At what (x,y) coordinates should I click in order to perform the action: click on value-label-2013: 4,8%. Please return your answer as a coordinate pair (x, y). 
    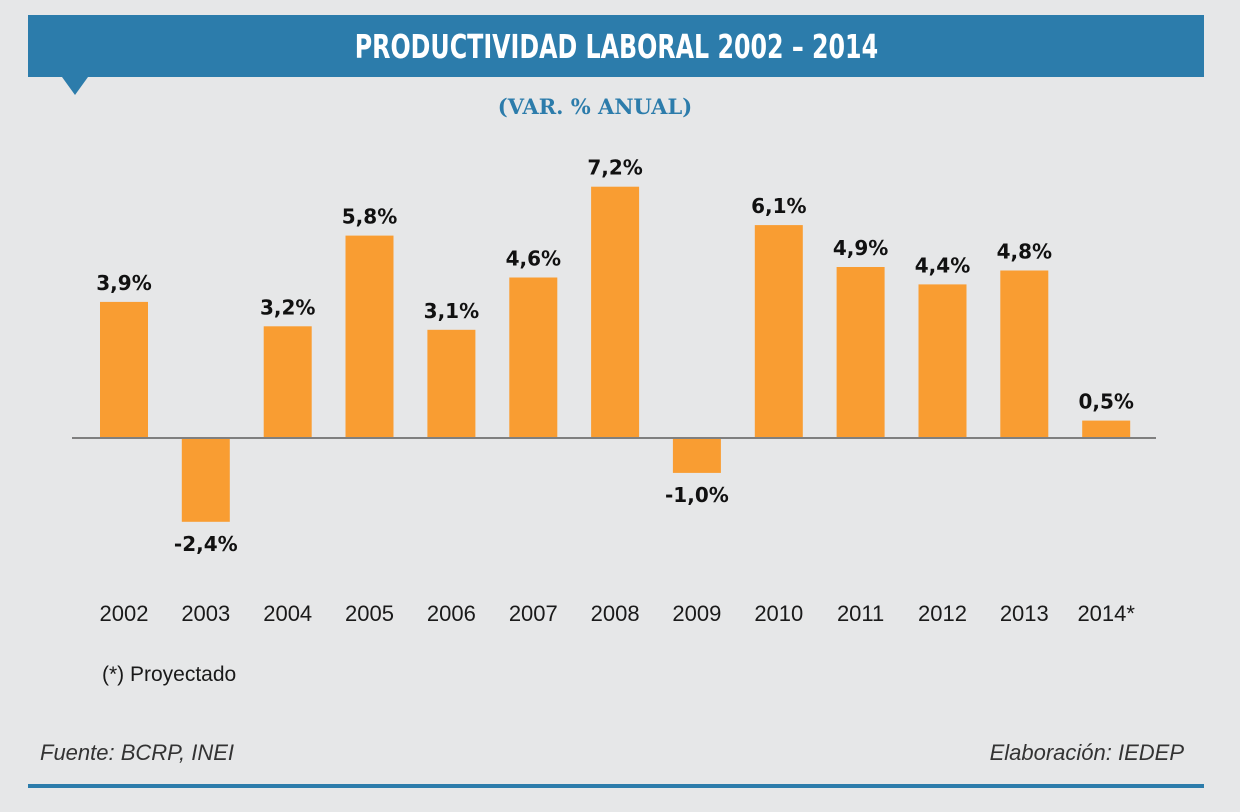
    Looking at the image, I should click on (1024, 252).